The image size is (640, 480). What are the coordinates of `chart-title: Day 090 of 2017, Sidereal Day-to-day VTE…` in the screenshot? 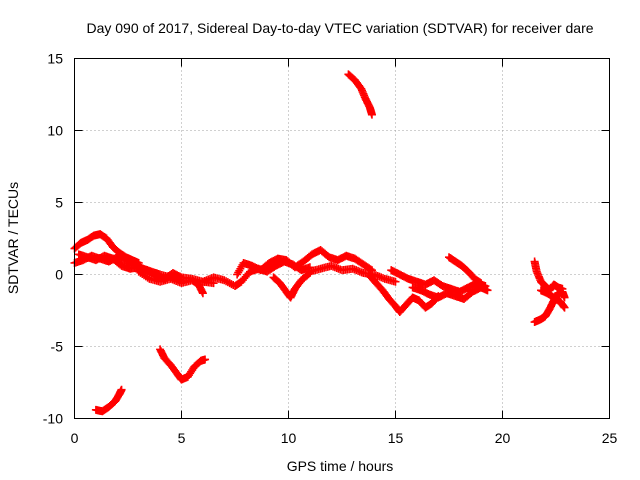 It's located at (339, 28).